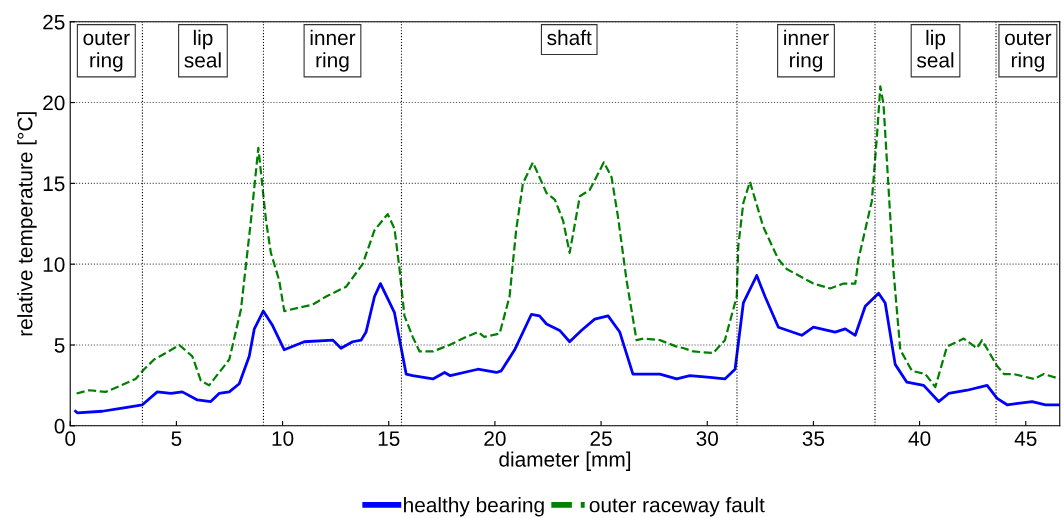  What do you see at coordinates (474, 507) in the screenshot?
I see `legend-label: healthy bearing` at bounding box center [474, 507].